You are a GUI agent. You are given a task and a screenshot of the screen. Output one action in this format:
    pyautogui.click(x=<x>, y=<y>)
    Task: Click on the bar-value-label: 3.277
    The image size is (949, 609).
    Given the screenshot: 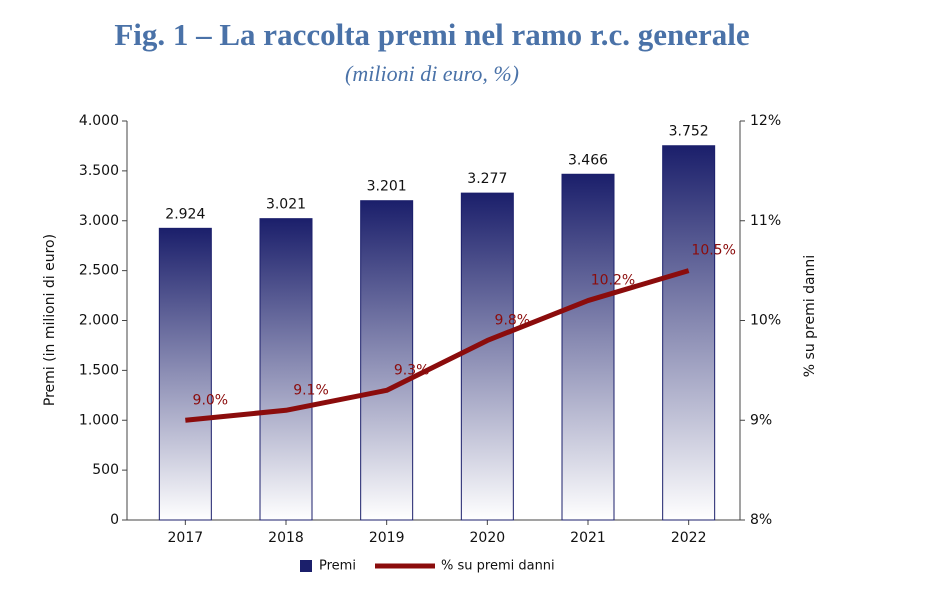 What is the action you would take?
    pyautogui.click(x=487, y=179)
    